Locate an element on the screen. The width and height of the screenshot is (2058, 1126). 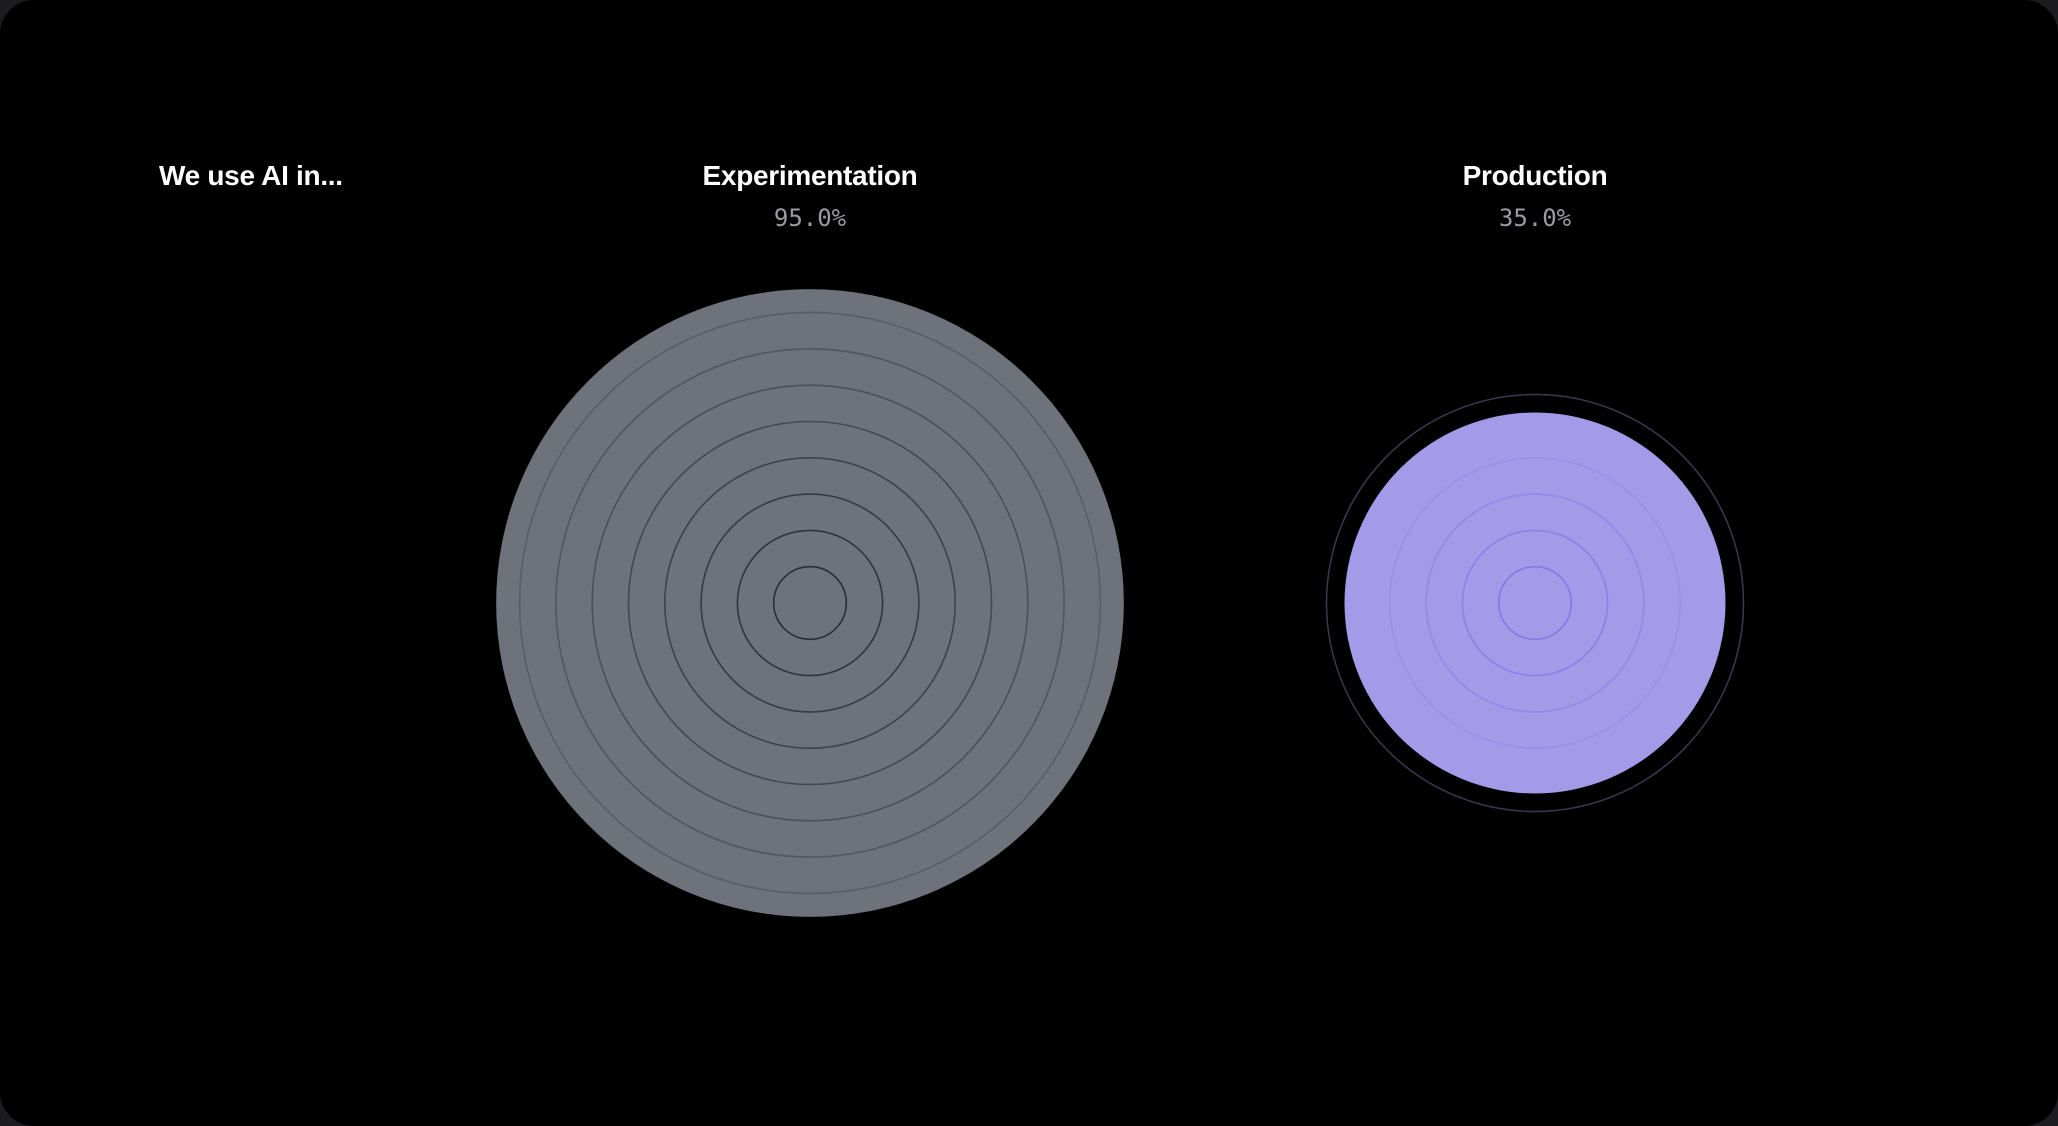
bubble-outline-production is located at coordinates (1535, 603).